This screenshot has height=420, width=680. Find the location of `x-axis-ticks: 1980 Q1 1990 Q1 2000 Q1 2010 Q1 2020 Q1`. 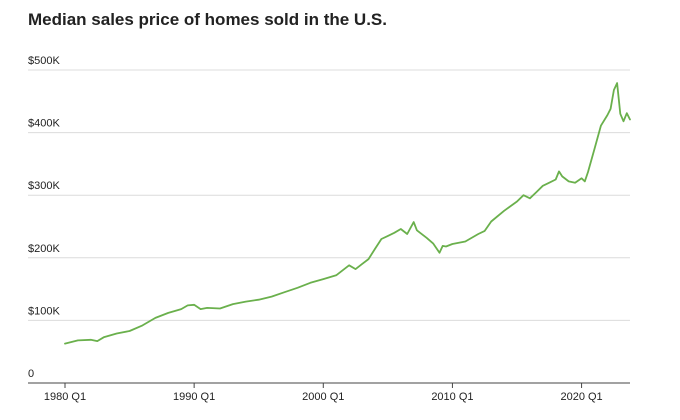

x-axis-ticks: 1980 Q1 1990 Q1 2000 Q1 2010 Q1 2020 Q1 is located at coordinates (323, 393).